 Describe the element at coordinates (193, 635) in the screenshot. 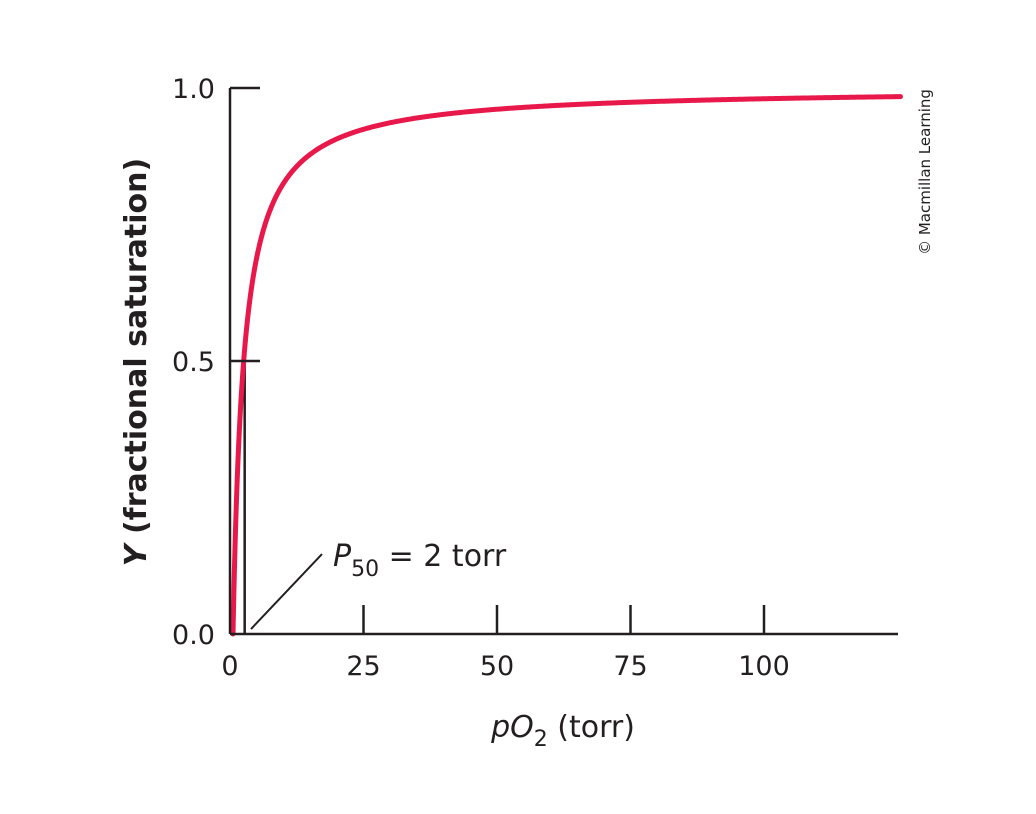

I see `y-tick-label: 0.0` at that location.